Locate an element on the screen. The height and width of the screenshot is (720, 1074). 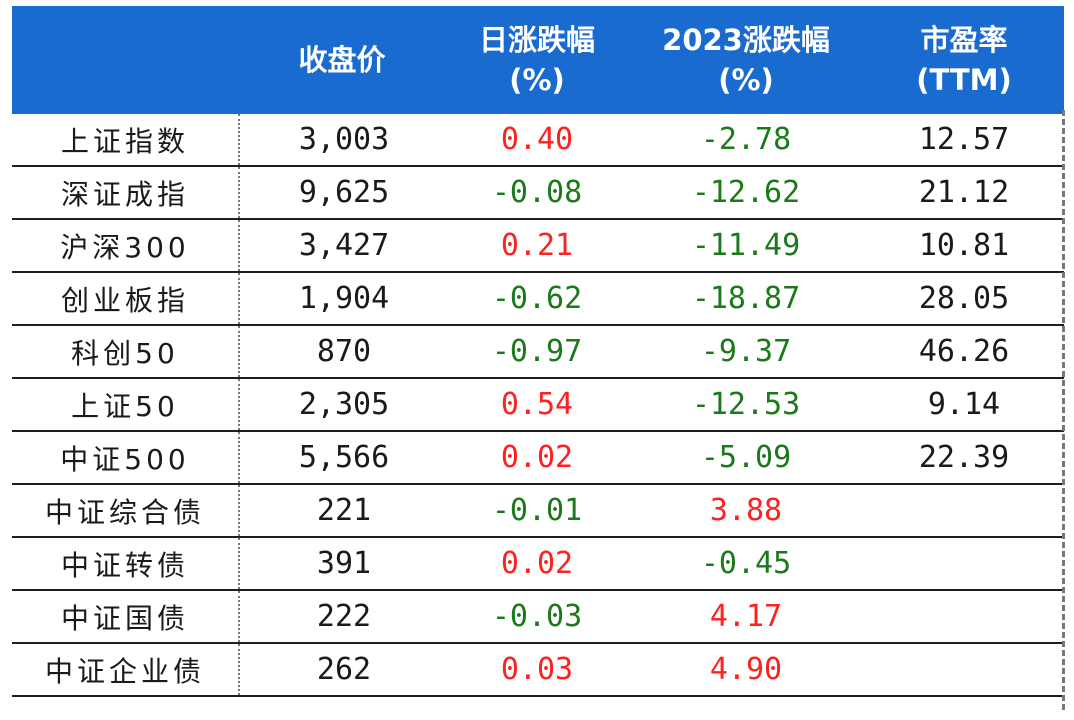
table-row: 中证综合债 221 -0.01 3.88 is located at coordinates (538, 511).